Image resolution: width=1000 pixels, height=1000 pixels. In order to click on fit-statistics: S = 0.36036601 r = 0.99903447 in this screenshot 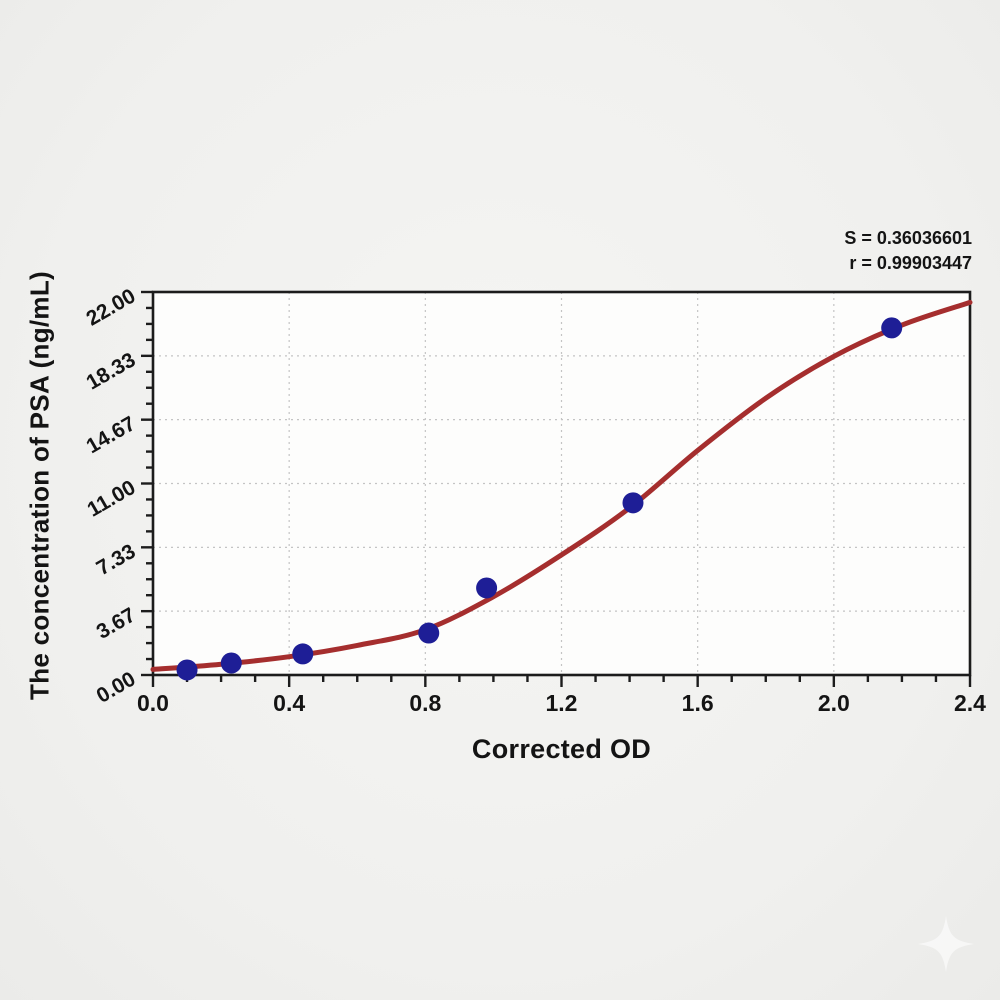, I will do `click(908, 251)`.